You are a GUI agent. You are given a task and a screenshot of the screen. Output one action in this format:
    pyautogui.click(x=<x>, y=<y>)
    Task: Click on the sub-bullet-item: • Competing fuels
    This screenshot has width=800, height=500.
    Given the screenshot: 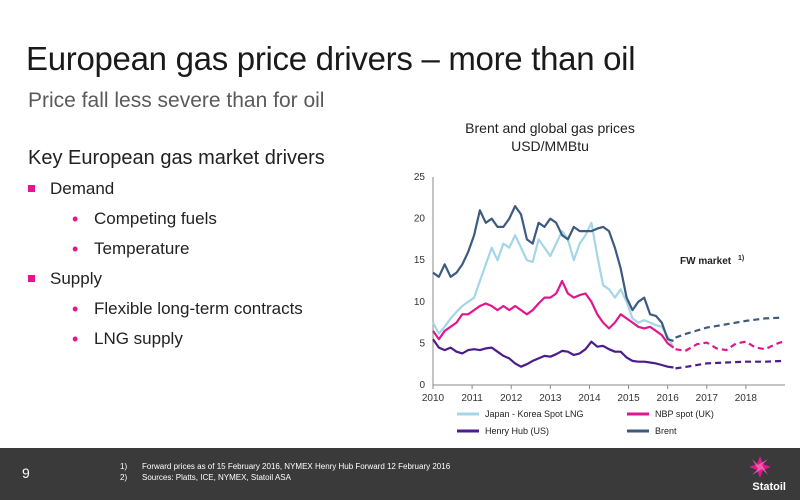 What is the action you would take?
    pyautogui.click(x=165, y=223)
    